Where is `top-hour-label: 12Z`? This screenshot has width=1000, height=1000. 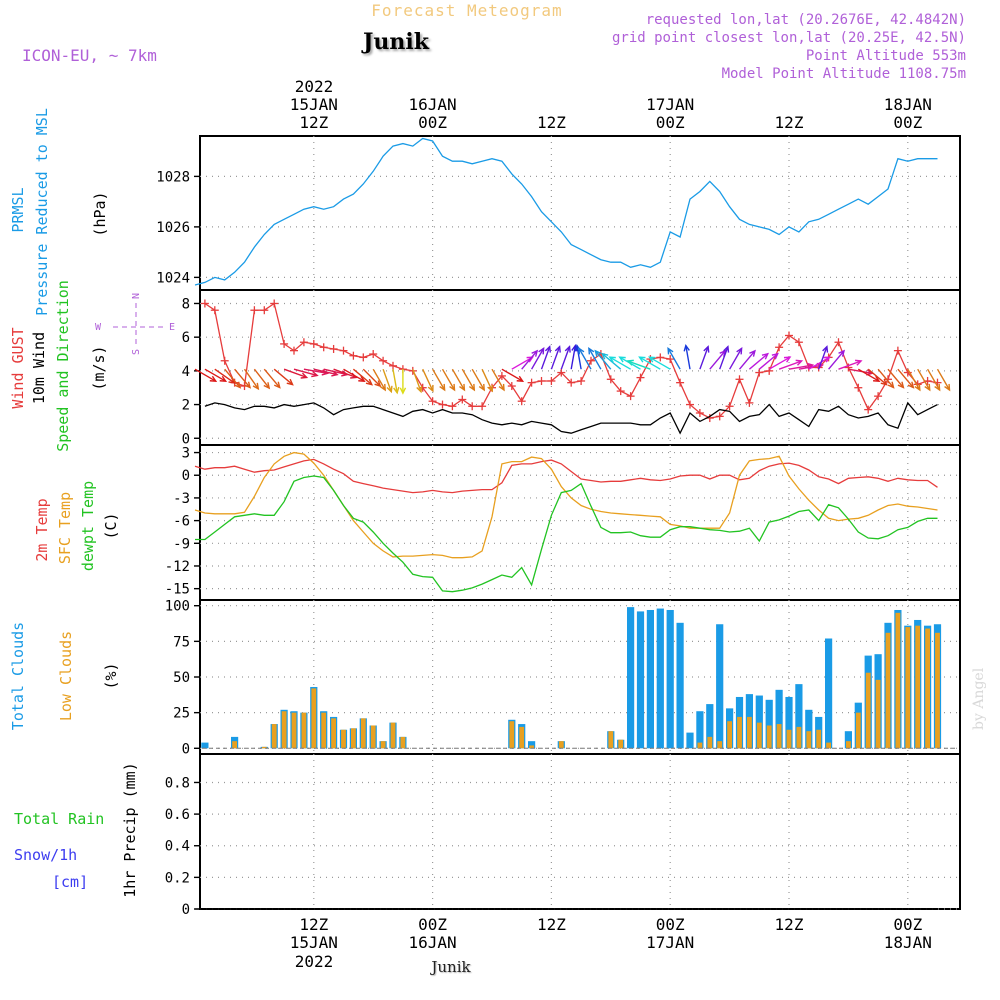 top-hour-label: 12Z is located at coordinates (551, 122).